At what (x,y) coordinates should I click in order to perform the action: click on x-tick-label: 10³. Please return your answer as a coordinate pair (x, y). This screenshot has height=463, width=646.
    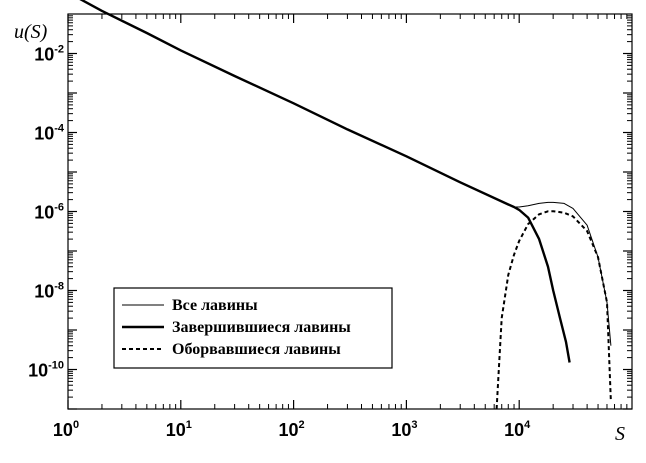
    Looking at the image, I should click on (404, 429).